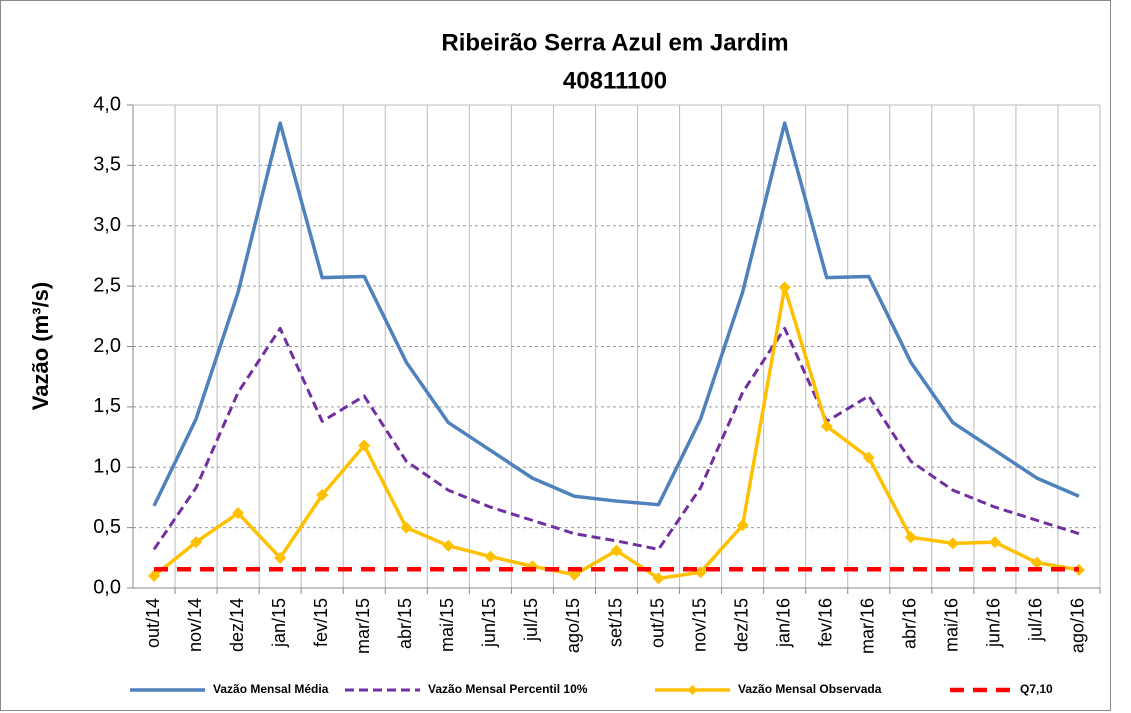 This screenshot has height=713, width=1131. I want to click on x-tick-label: fev/15, so click(321, 622).